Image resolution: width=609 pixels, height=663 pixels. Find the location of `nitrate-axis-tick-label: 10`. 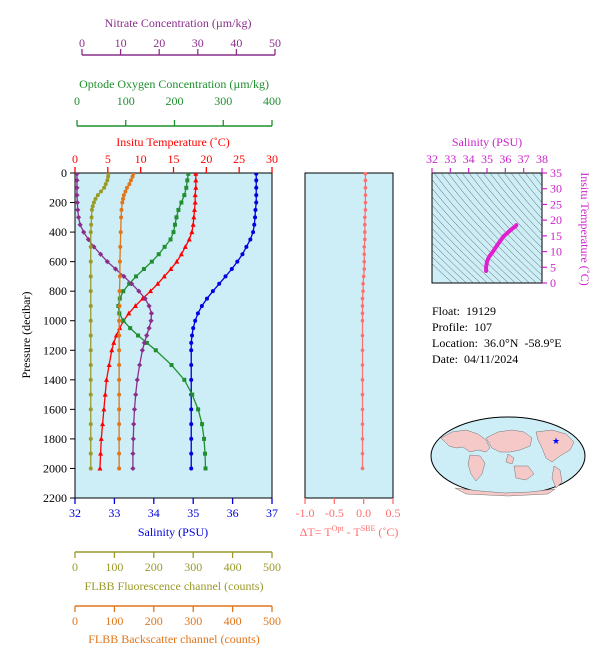

nitrate-axis-tick-label: 10 is located at coordinates (121, 43).